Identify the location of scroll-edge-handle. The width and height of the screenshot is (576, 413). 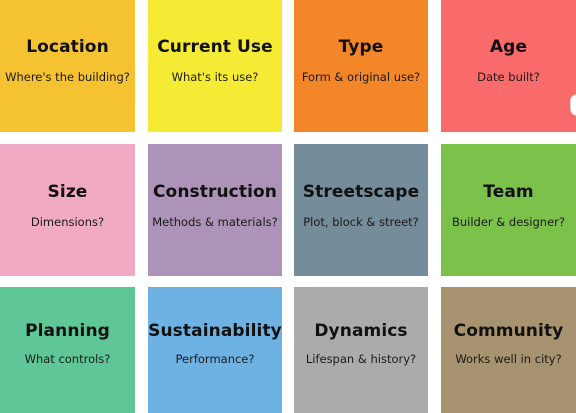
(573, 105).